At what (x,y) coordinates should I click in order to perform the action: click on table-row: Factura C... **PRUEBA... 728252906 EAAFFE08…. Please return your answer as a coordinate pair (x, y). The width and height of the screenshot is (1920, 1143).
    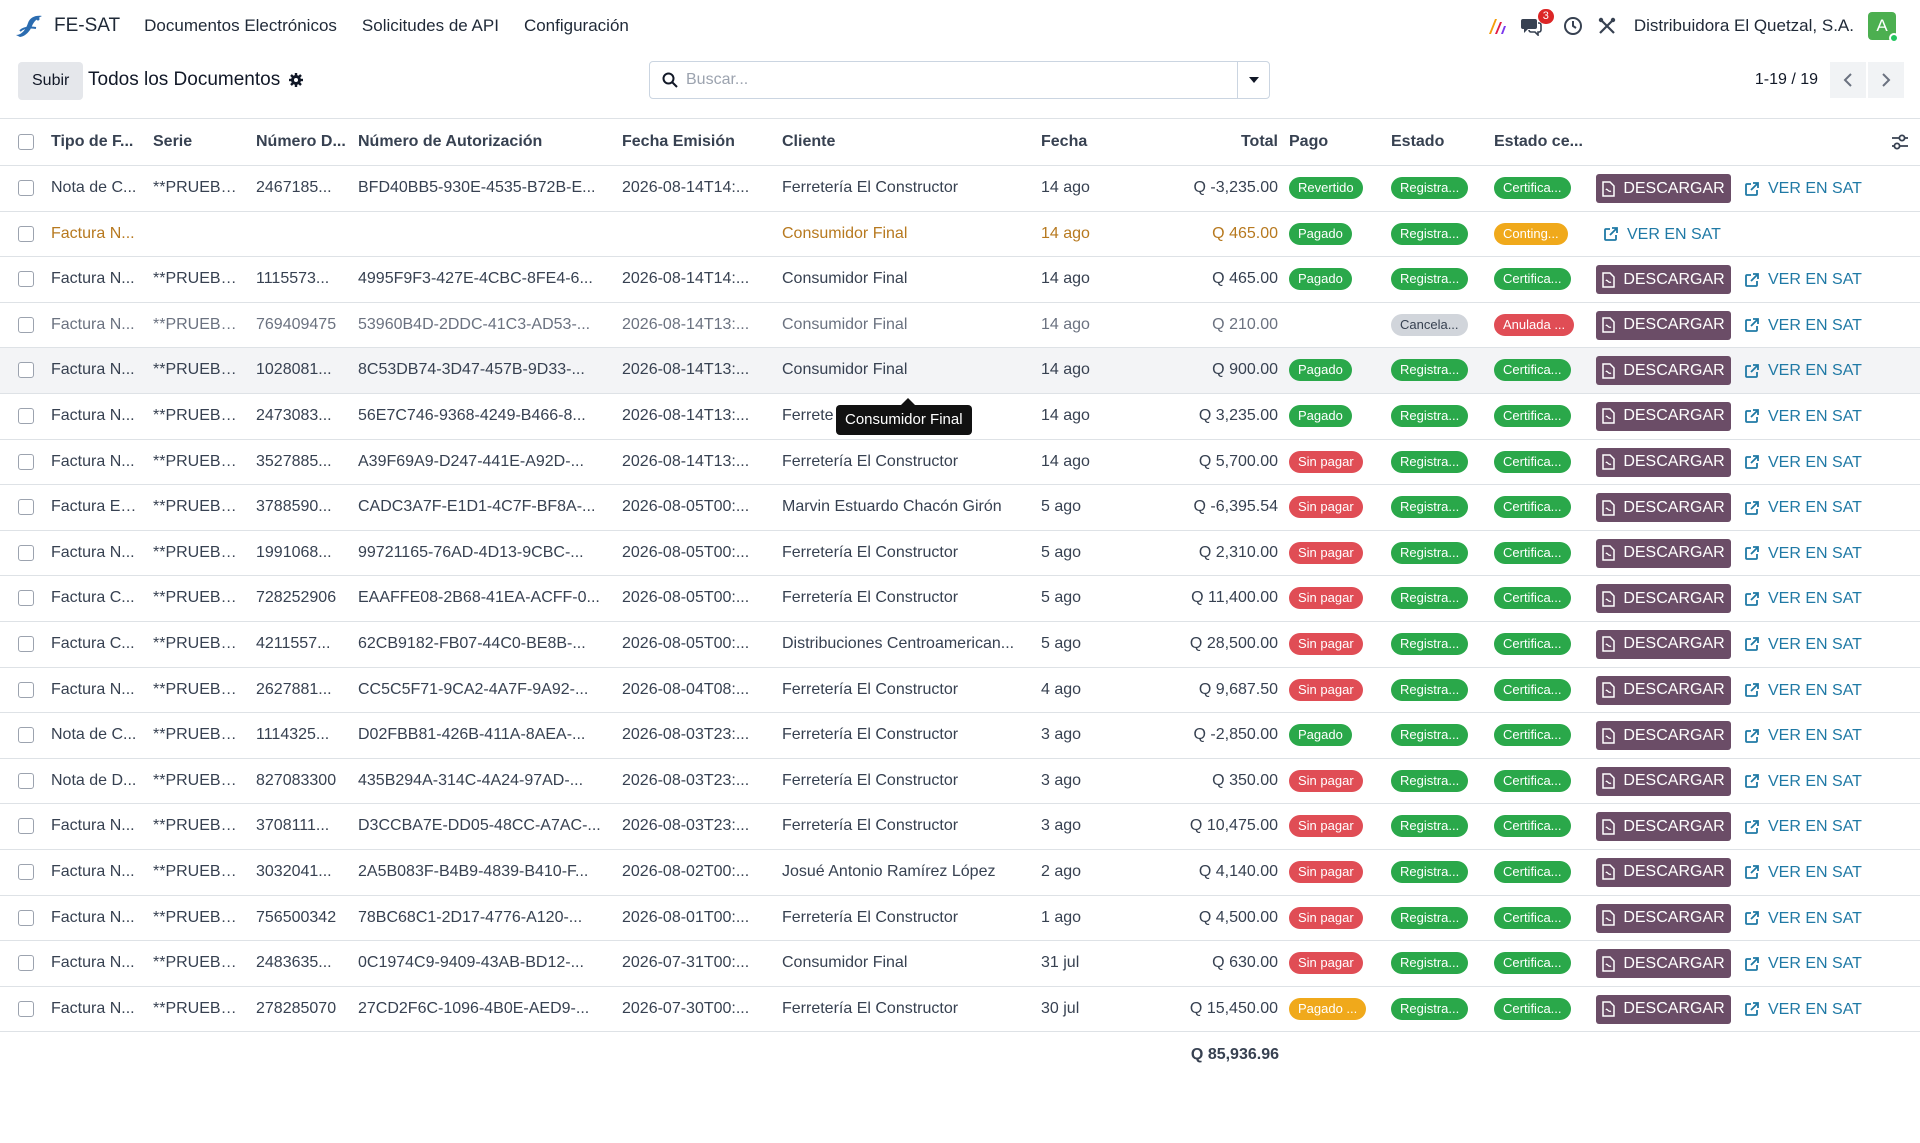
    Looking at the image, I should click on (960, 599).